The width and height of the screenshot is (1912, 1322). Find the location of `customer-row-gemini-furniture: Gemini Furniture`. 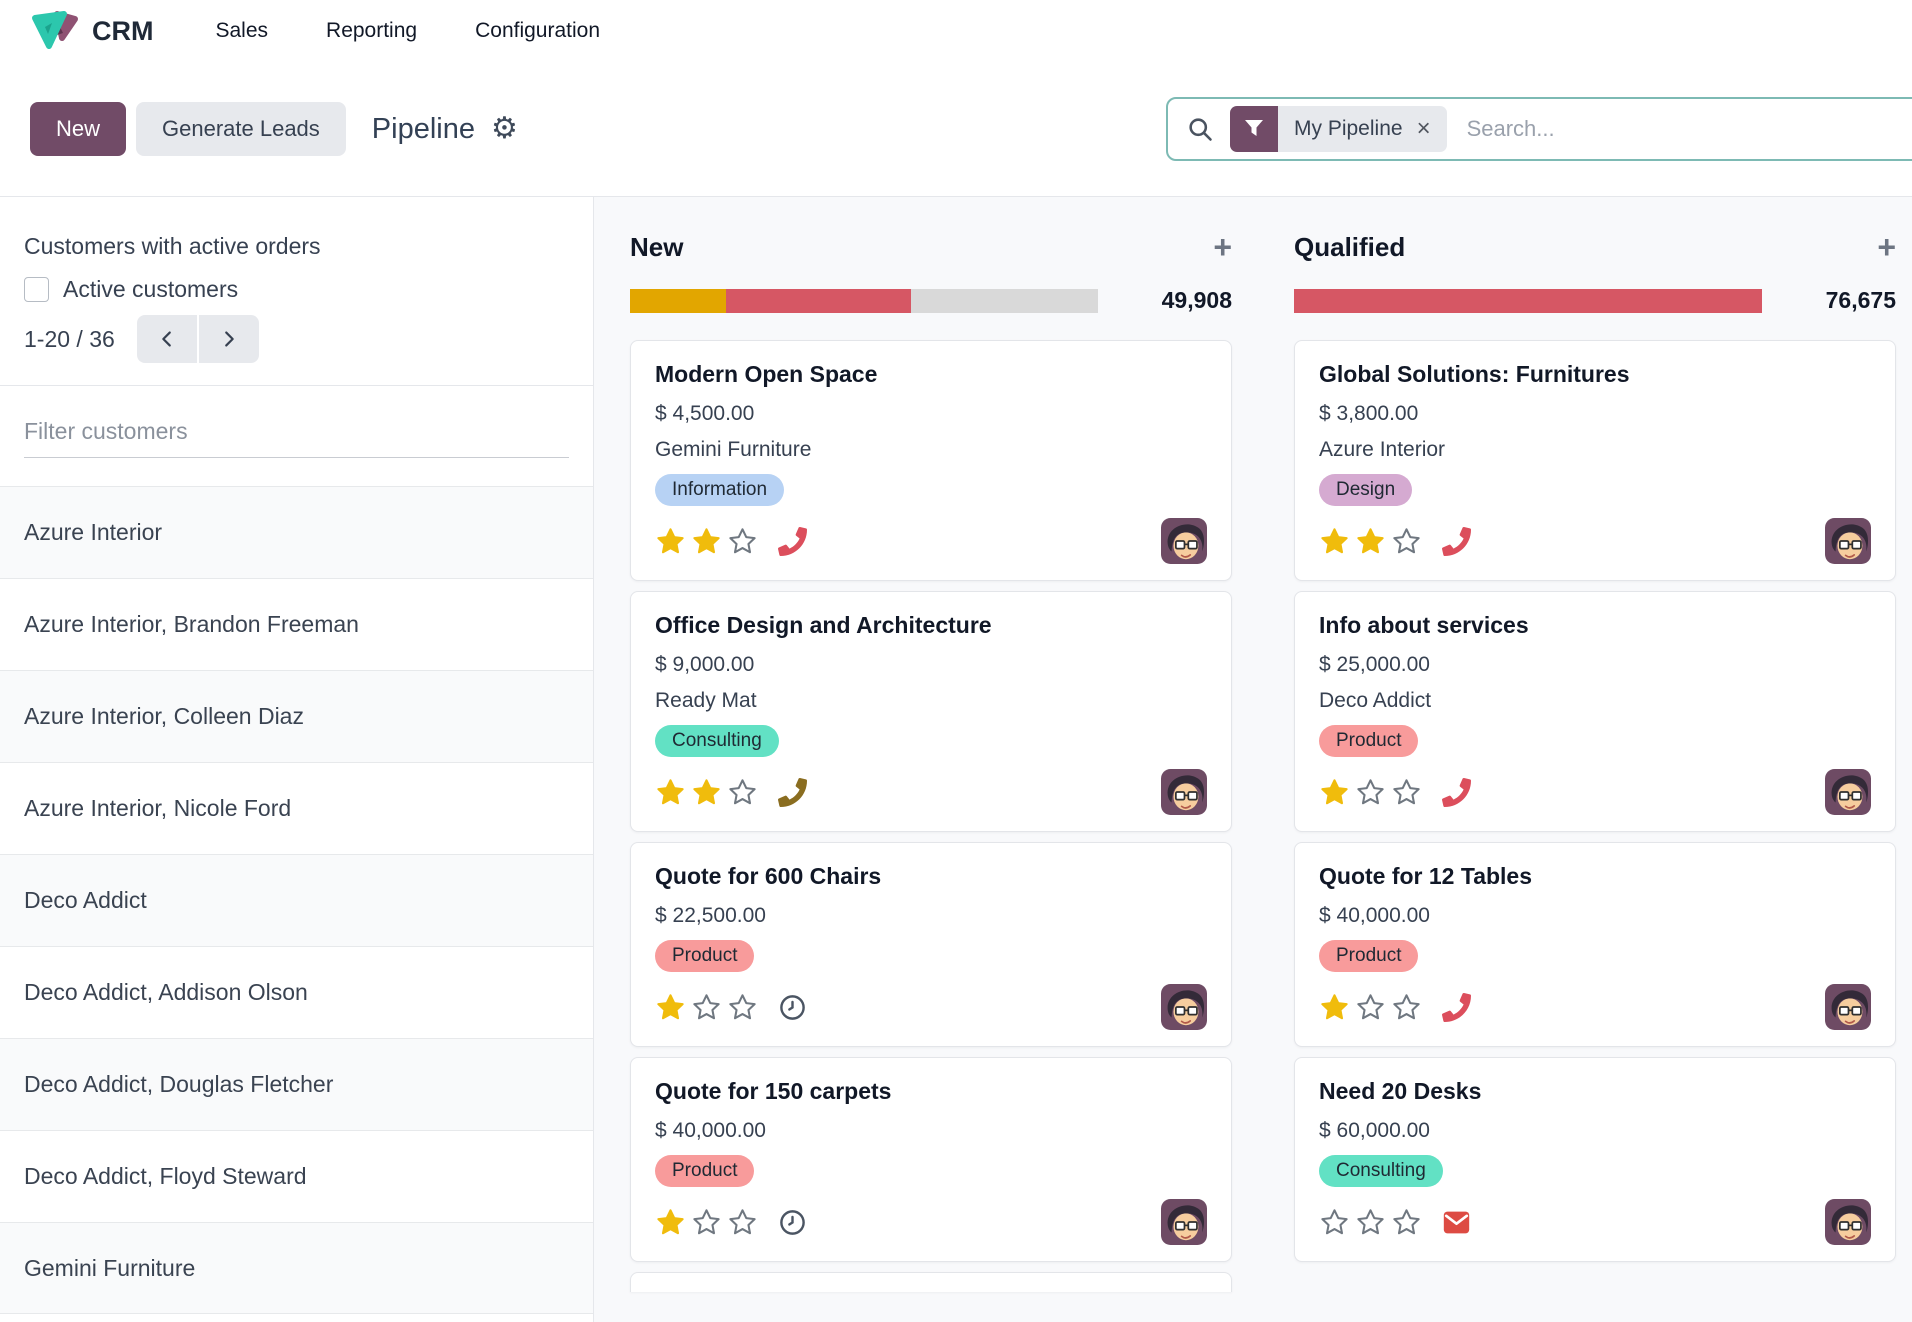

customer-row-gemini-furniture: Gemini Furniture is located at coordinates (296, 1268).